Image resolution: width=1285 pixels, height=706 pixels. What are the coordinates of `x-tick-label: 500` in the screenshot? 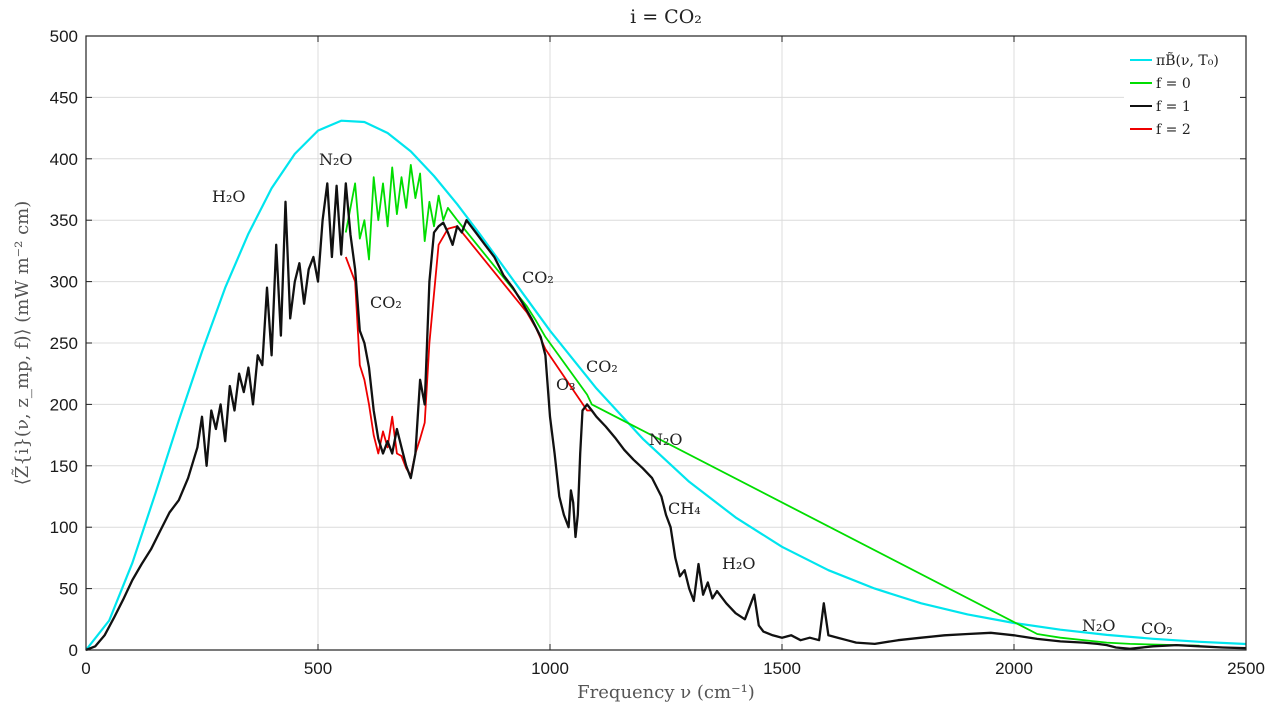 It's located at (318, 668).